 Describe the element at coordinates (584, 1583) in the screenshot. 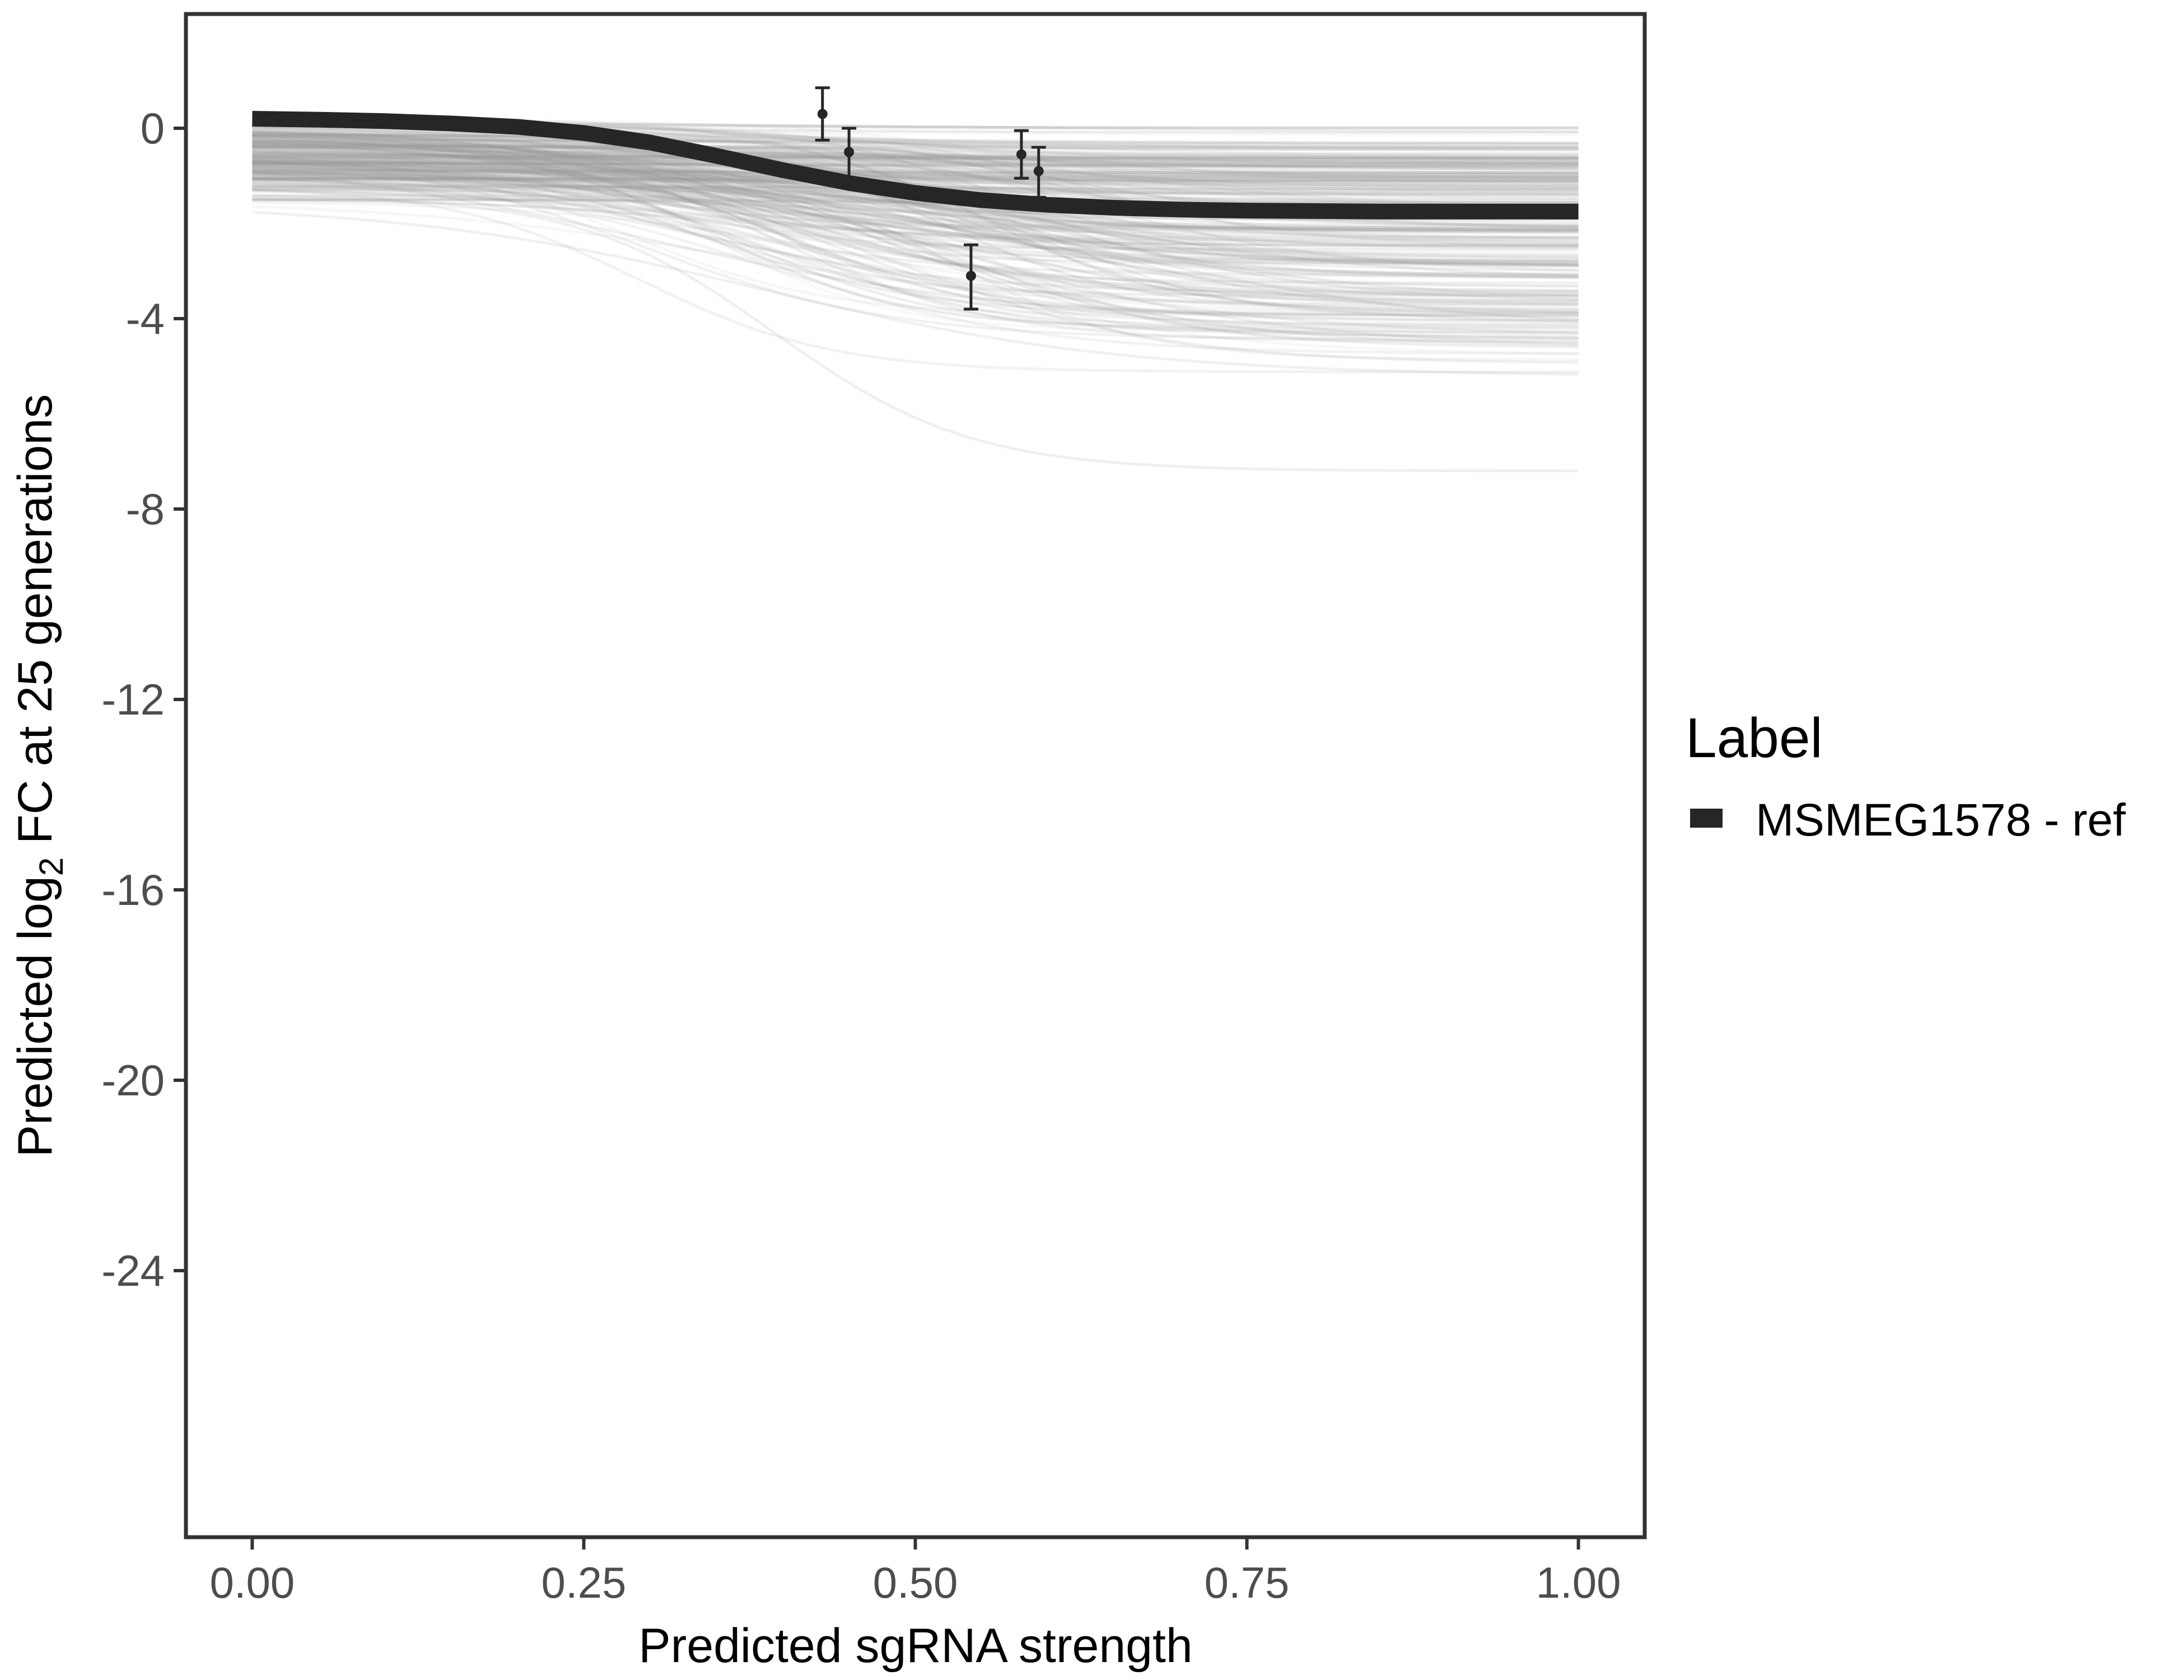

I see `x-tick-label: 0.25` at that location.